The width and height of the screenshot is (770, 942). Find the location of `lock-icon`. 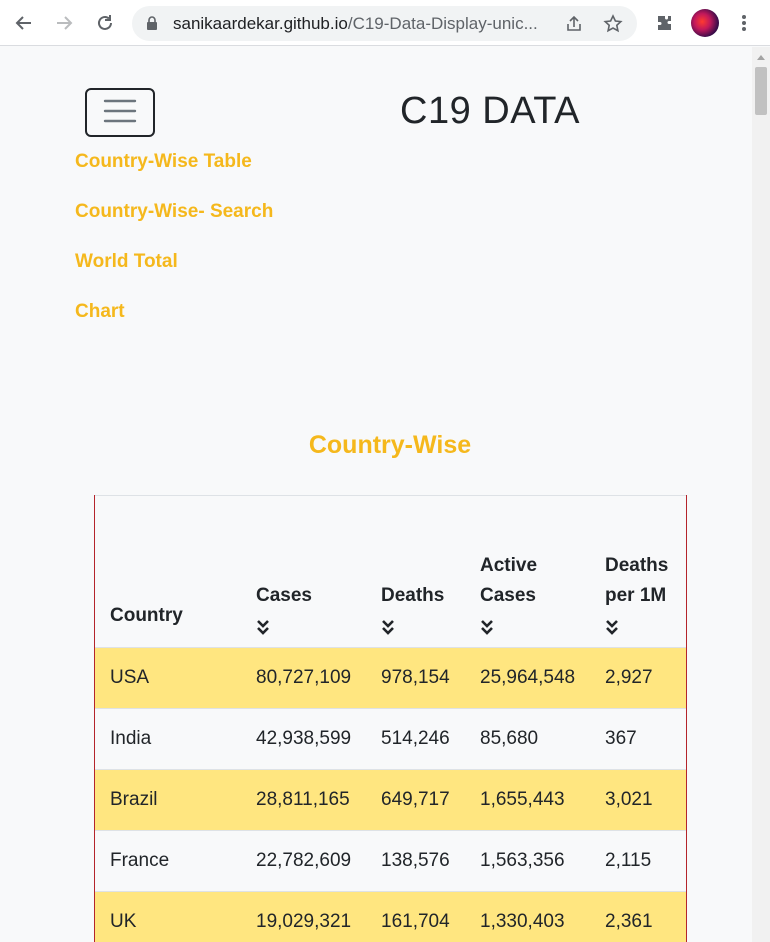

lock-icon is located at coordinates (152, 25).